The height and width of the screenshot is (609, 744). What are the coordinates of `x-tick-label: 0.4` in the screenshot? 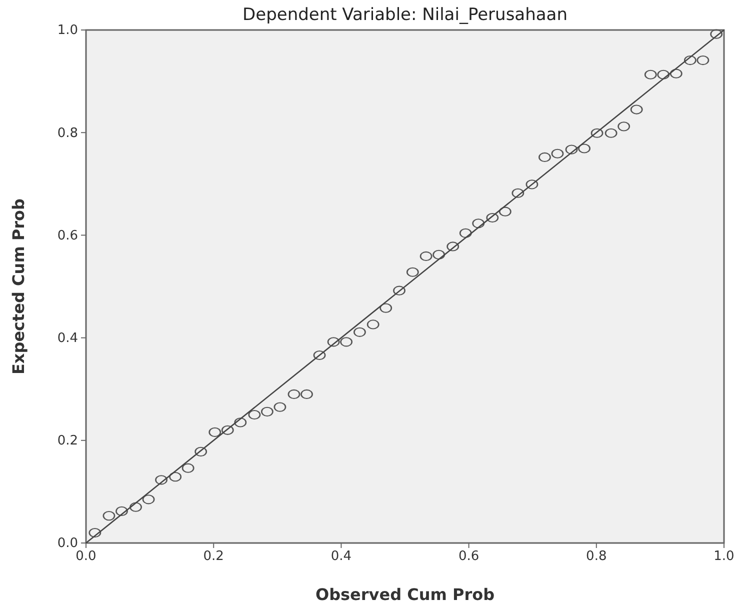 It's located at (341, 556).